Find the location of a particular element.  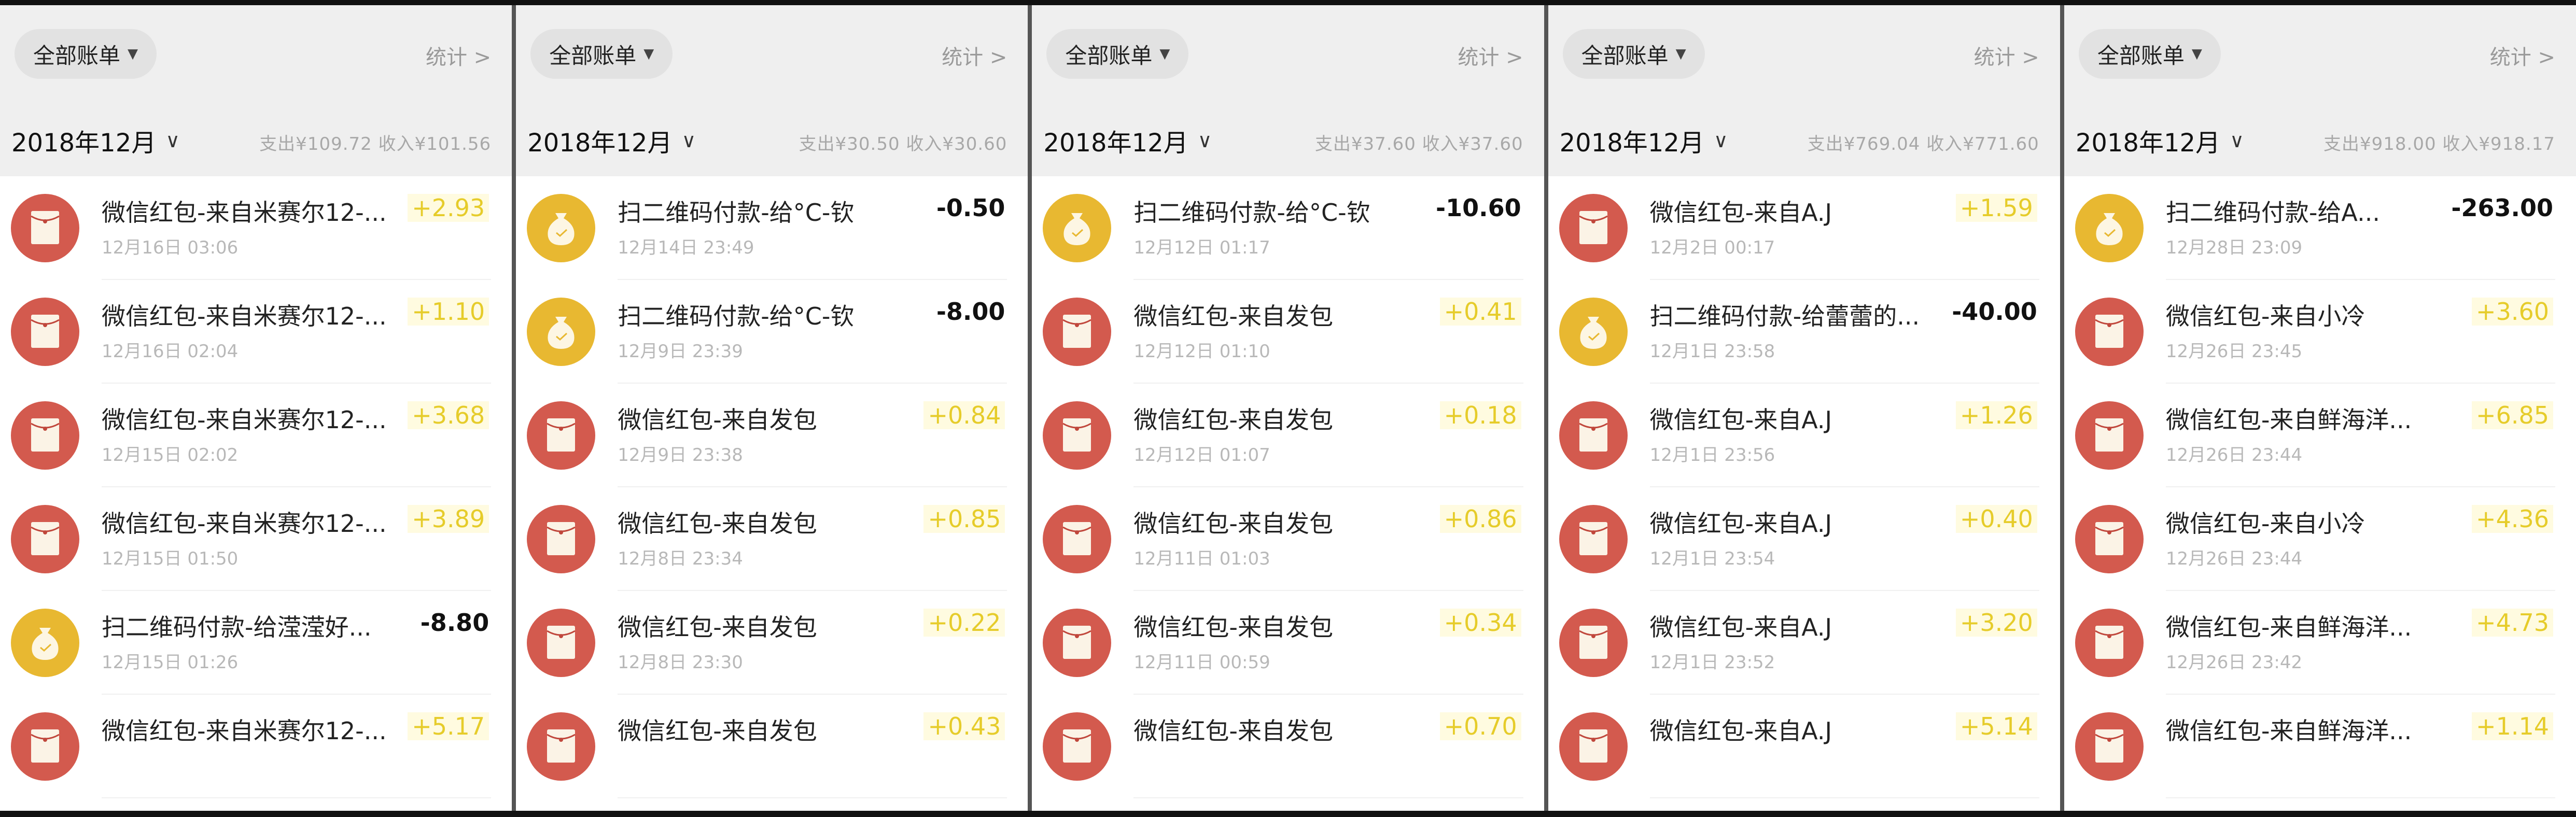

transaction-row: 微信红包-来自发包 +0.43 is located at coordinates (772, 746).